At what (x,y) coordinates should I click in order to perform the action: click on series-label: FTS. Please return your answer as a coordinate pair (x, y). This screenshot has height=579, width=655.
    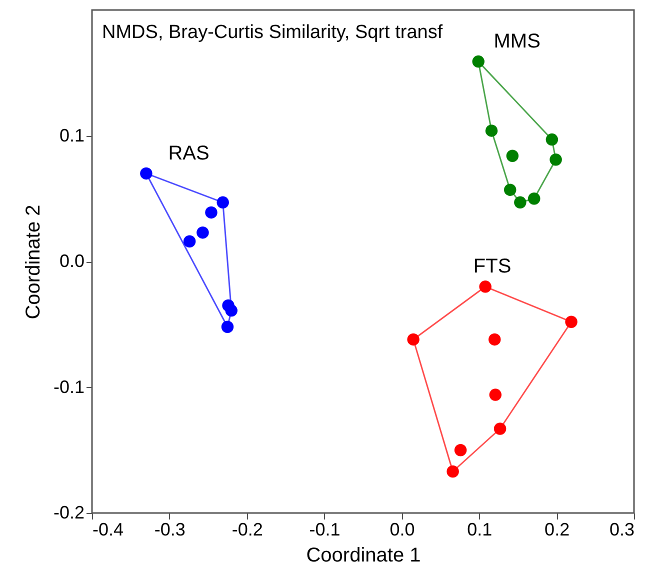
    Looking at the image, I should click on (492, 267).